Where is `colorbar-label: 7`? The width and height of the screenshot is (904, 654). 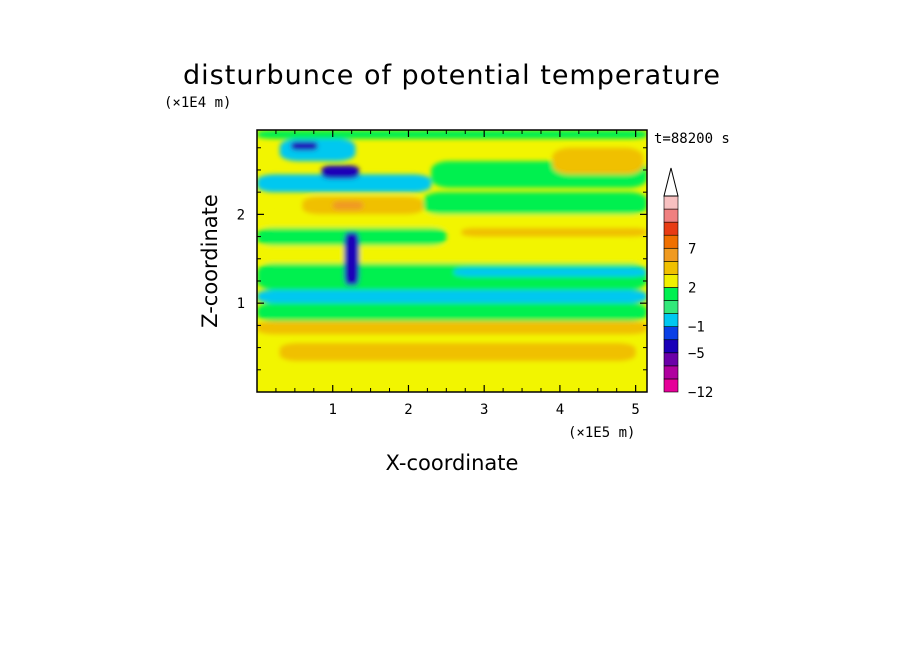 colorbar-label: 7 is located at coordinates (692, 249).